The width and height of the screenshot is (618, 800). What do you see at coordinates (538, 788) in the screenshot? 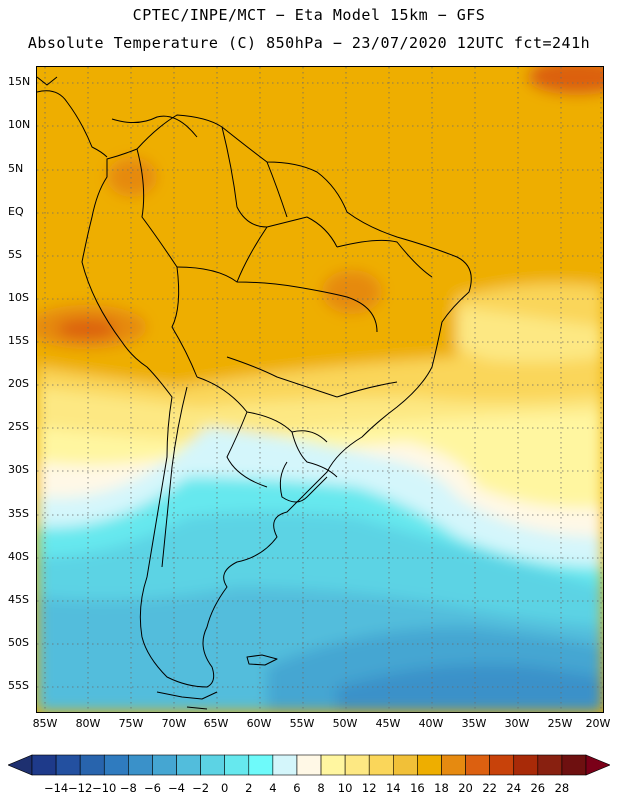
I see `colorbar-tick-label: 26` at bounding box center [538, 788].